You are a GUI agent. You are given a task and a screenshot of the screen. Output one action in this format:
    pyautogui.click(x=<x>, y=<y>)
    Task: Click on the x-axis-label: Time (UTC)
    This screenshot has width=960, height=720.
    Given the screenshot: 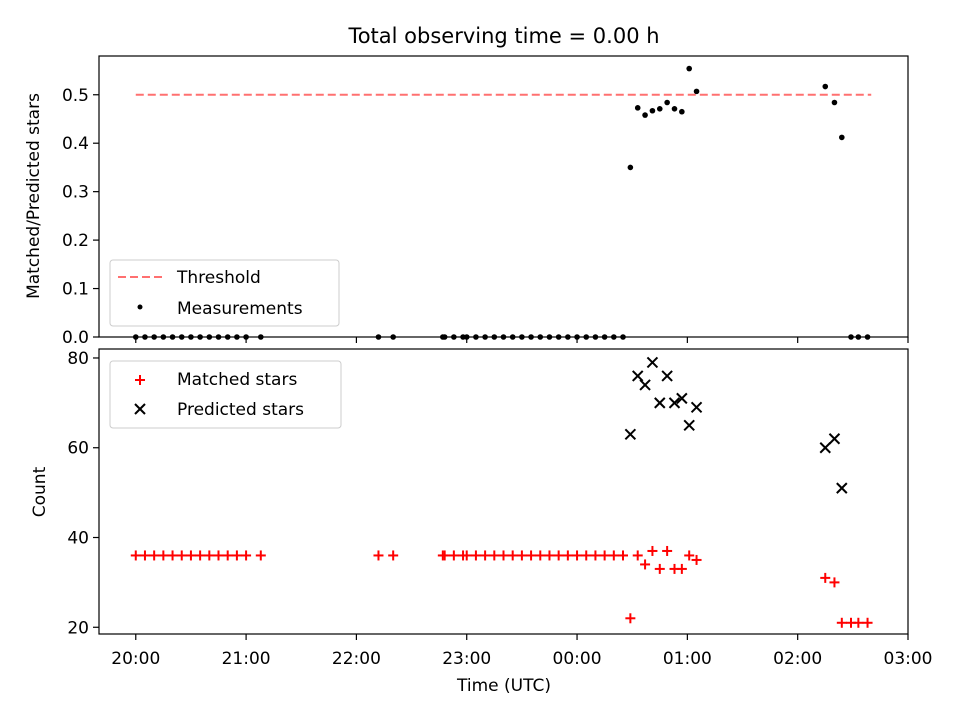 What is the action you would take?
    pyautogui.click(x=503, y=686)
    